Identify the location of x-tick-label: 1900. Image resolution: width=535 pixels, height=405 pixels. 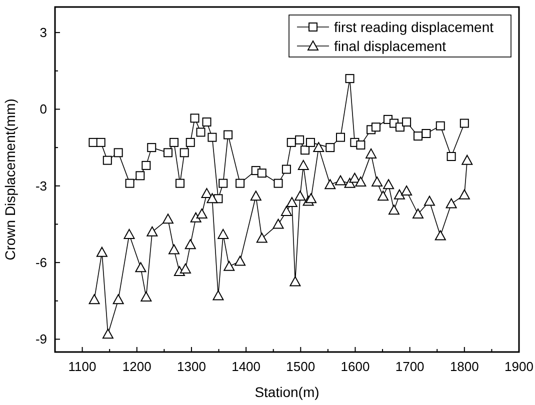
(519, 366).